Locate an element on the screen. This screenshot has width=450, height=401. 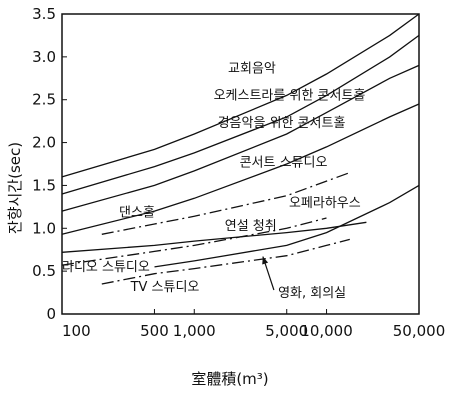
y-tick-label-0: 0 is located at coordinates (51, 314).